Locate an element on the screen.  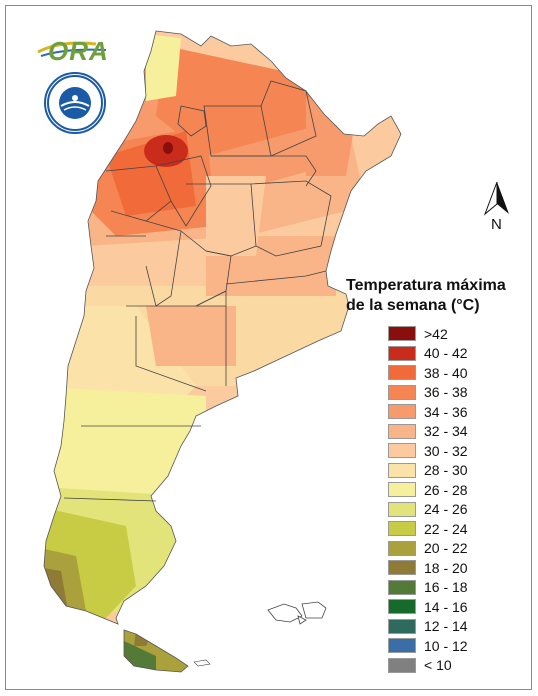
smn-seal-logo is located at coordinates (75, 103).